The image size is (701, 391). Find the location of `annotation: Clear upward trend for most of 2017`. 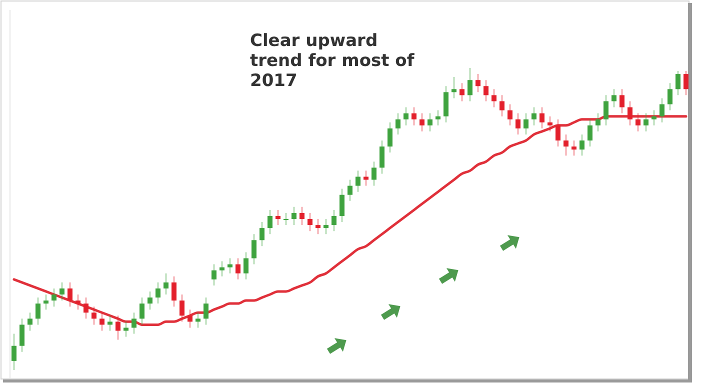

annotation: Clear upward trend for most of 2017 is located at coordinates (332, 61).